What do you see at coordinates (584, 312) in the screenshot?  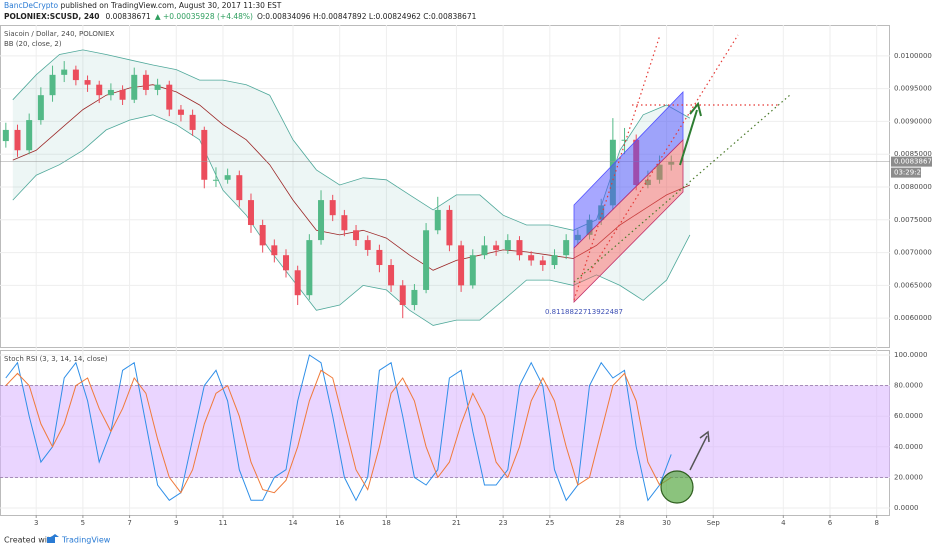 I see `annotation: 0.8118822713922487` at bounding box center [584, 312].